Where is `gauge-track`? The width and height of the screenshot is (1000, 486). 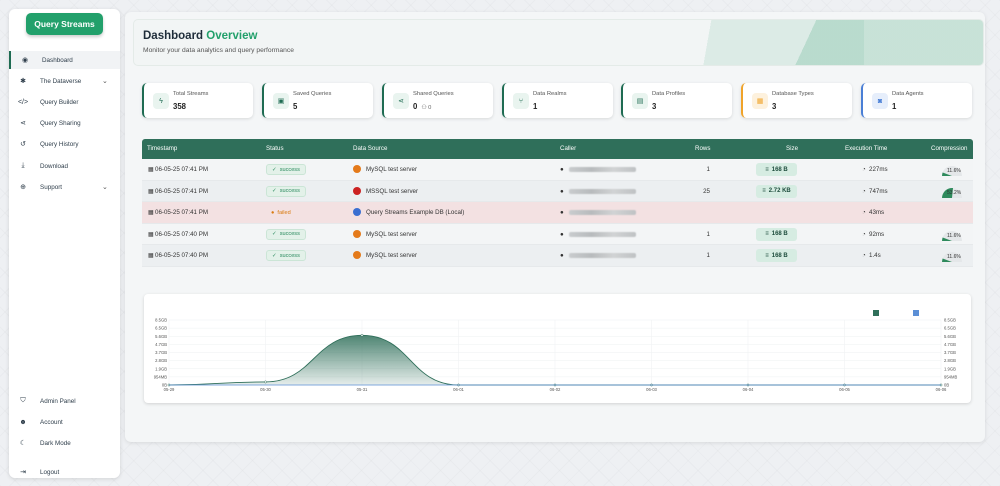
gauge-track is located at coordinates (952, 235).